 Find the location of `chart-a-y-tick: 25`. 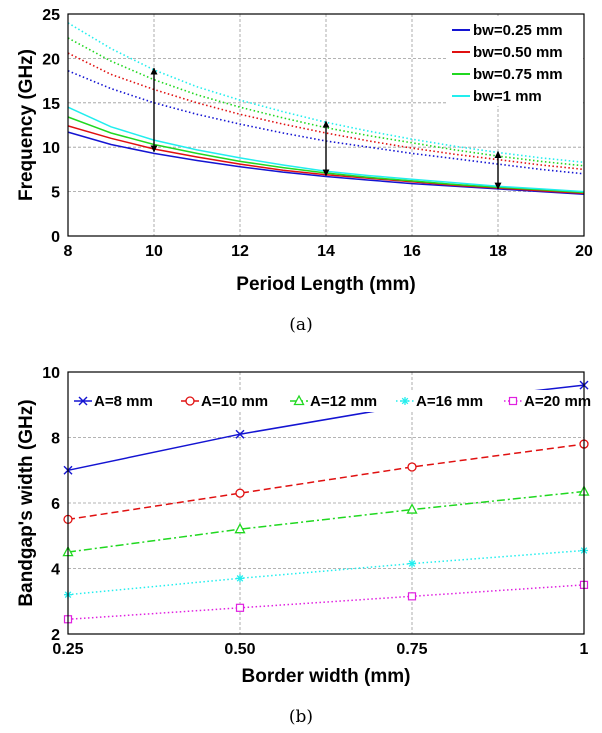

chart-a-y-tick: 25 is located at coordinates (51, 15).